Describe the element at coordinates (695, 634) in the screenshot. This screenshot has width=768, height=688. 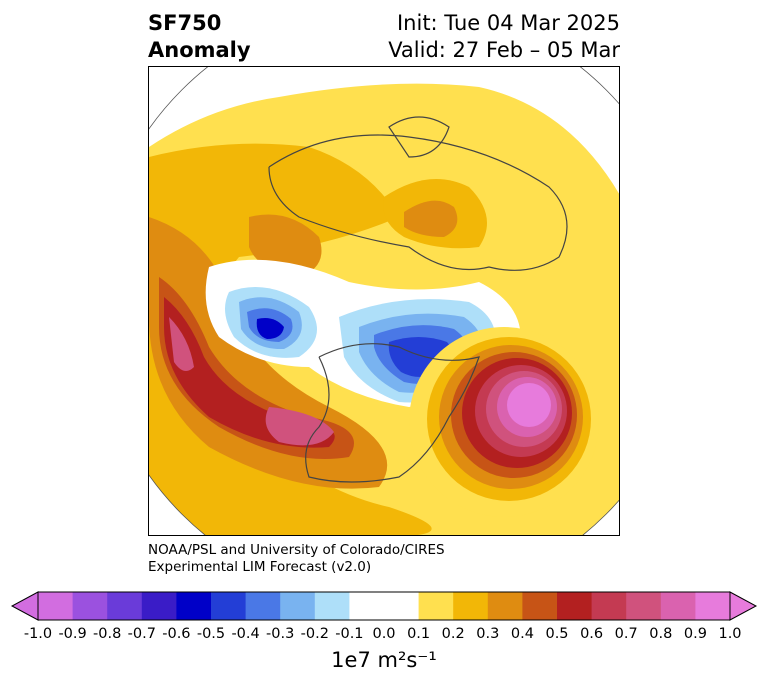
I see `colorbar-tick-label: 0.9` at that location.